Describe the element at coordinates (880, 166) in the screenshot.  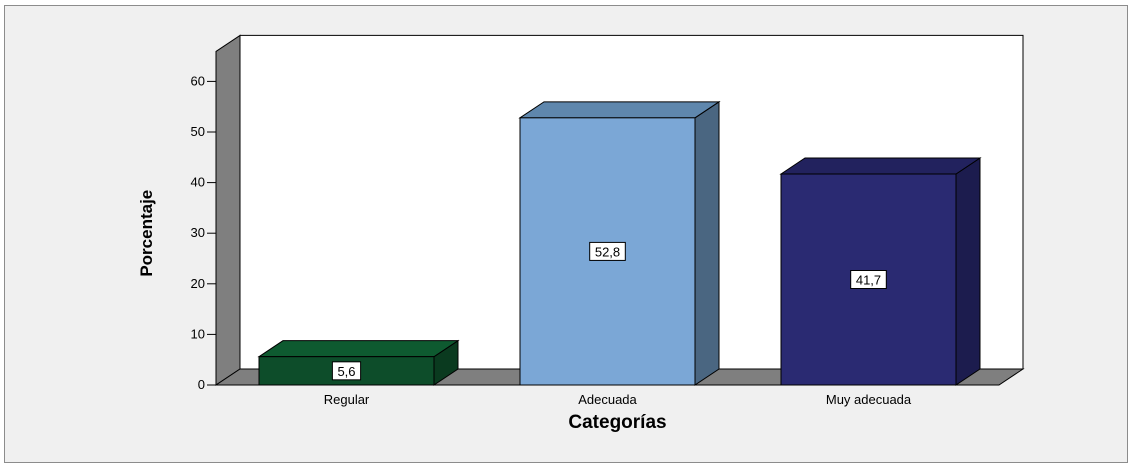
I see `bar-muy-adecuada-top` at that location.